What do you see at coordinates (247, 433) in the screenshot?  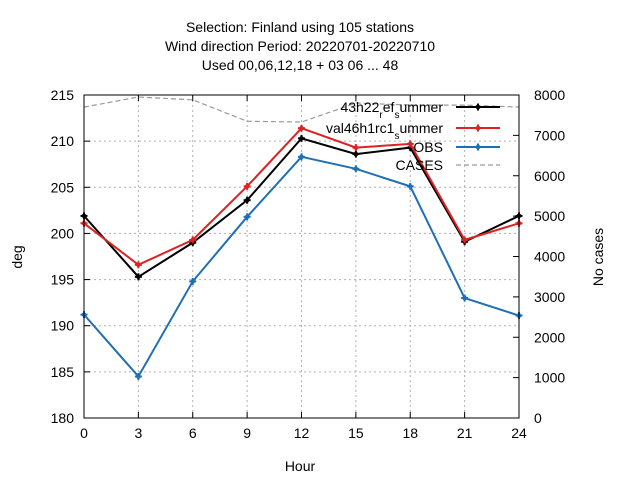 I see `x-tick-label: 9` at bounding box center [247, 433].